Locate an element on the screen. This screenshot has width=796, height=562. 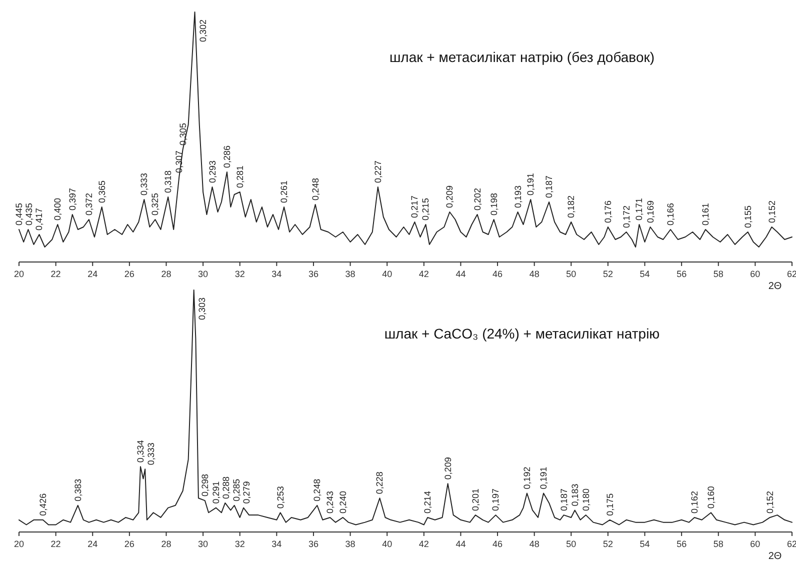
annotation: 0,228 is located at coordinates (379, 483).